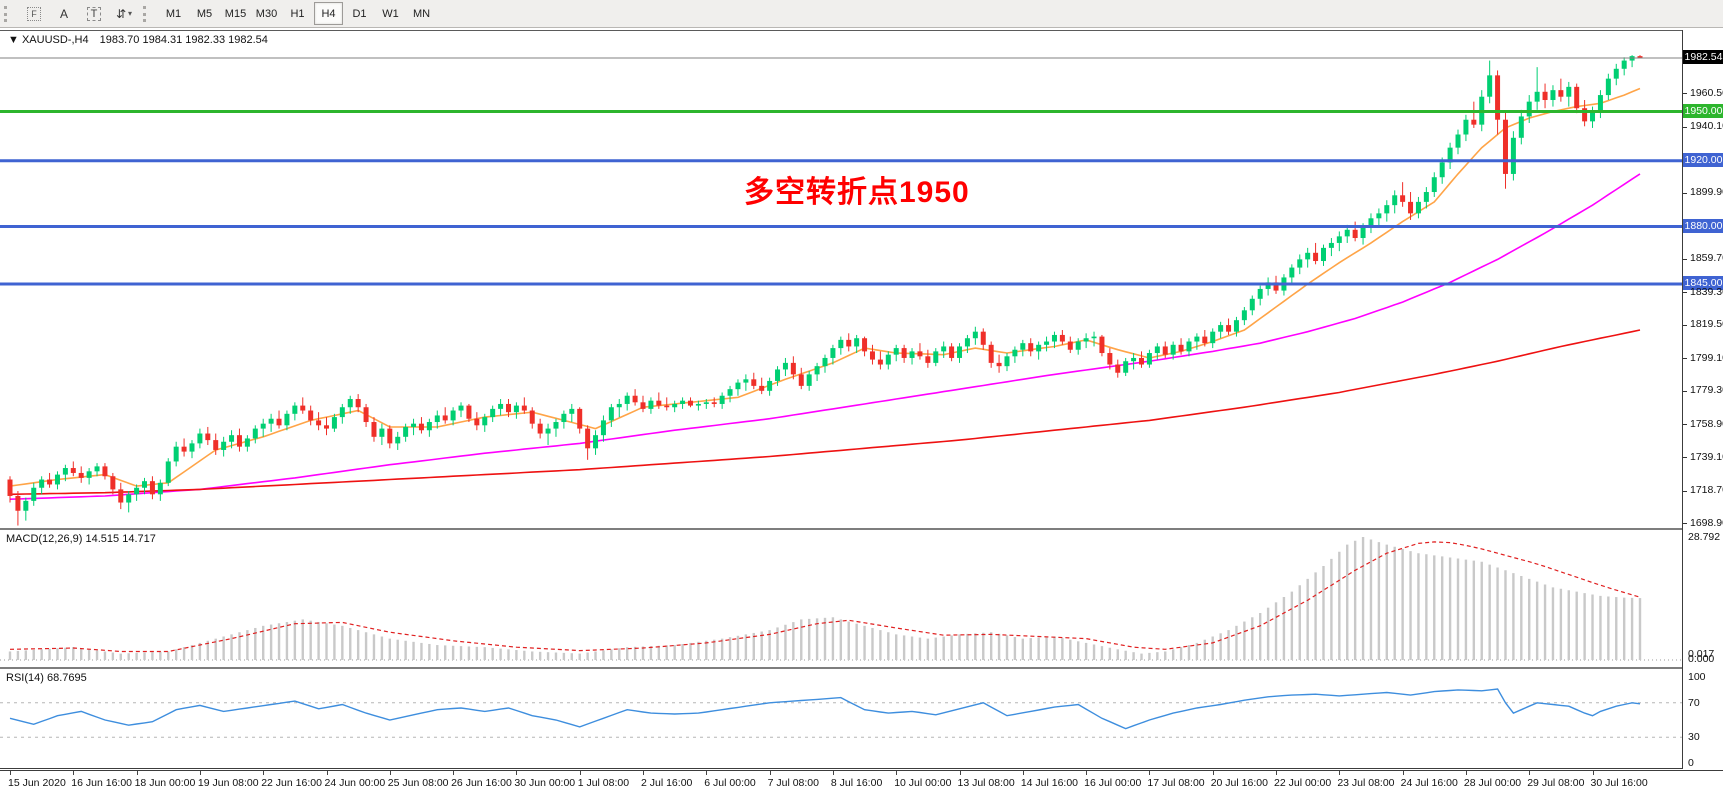  What do you see at coordinates (841, 718) in the screenshot?
I see `rsi-chart` at bounding box center [841, 718].